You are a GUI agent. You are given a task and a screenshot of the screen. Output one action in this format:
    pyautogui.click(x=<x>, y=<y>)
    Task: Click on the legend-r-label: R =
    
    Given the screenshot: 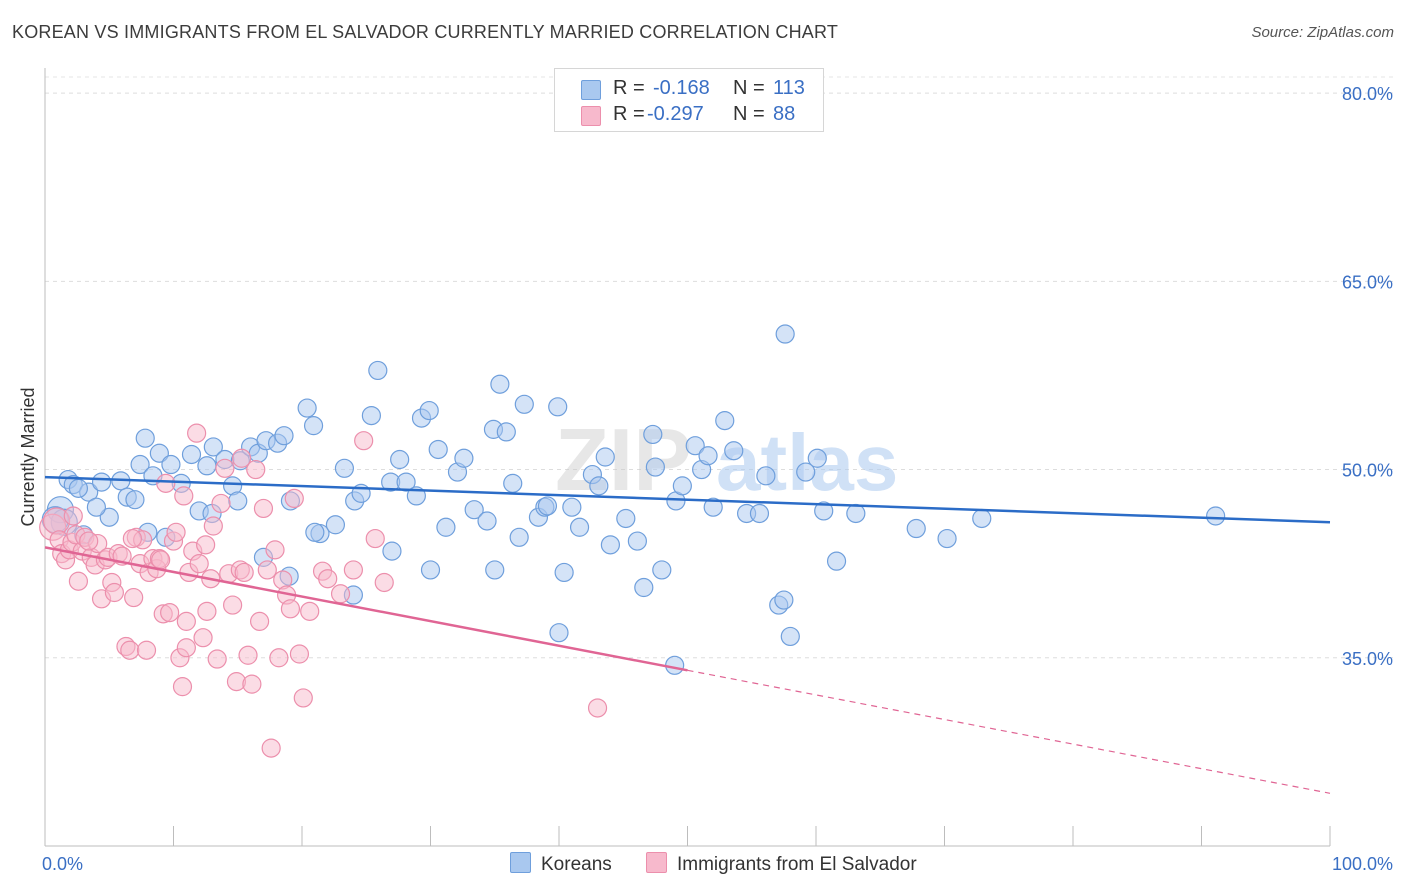 What is the action you would take?
    pyautogui.click(x=629, y=88)
    